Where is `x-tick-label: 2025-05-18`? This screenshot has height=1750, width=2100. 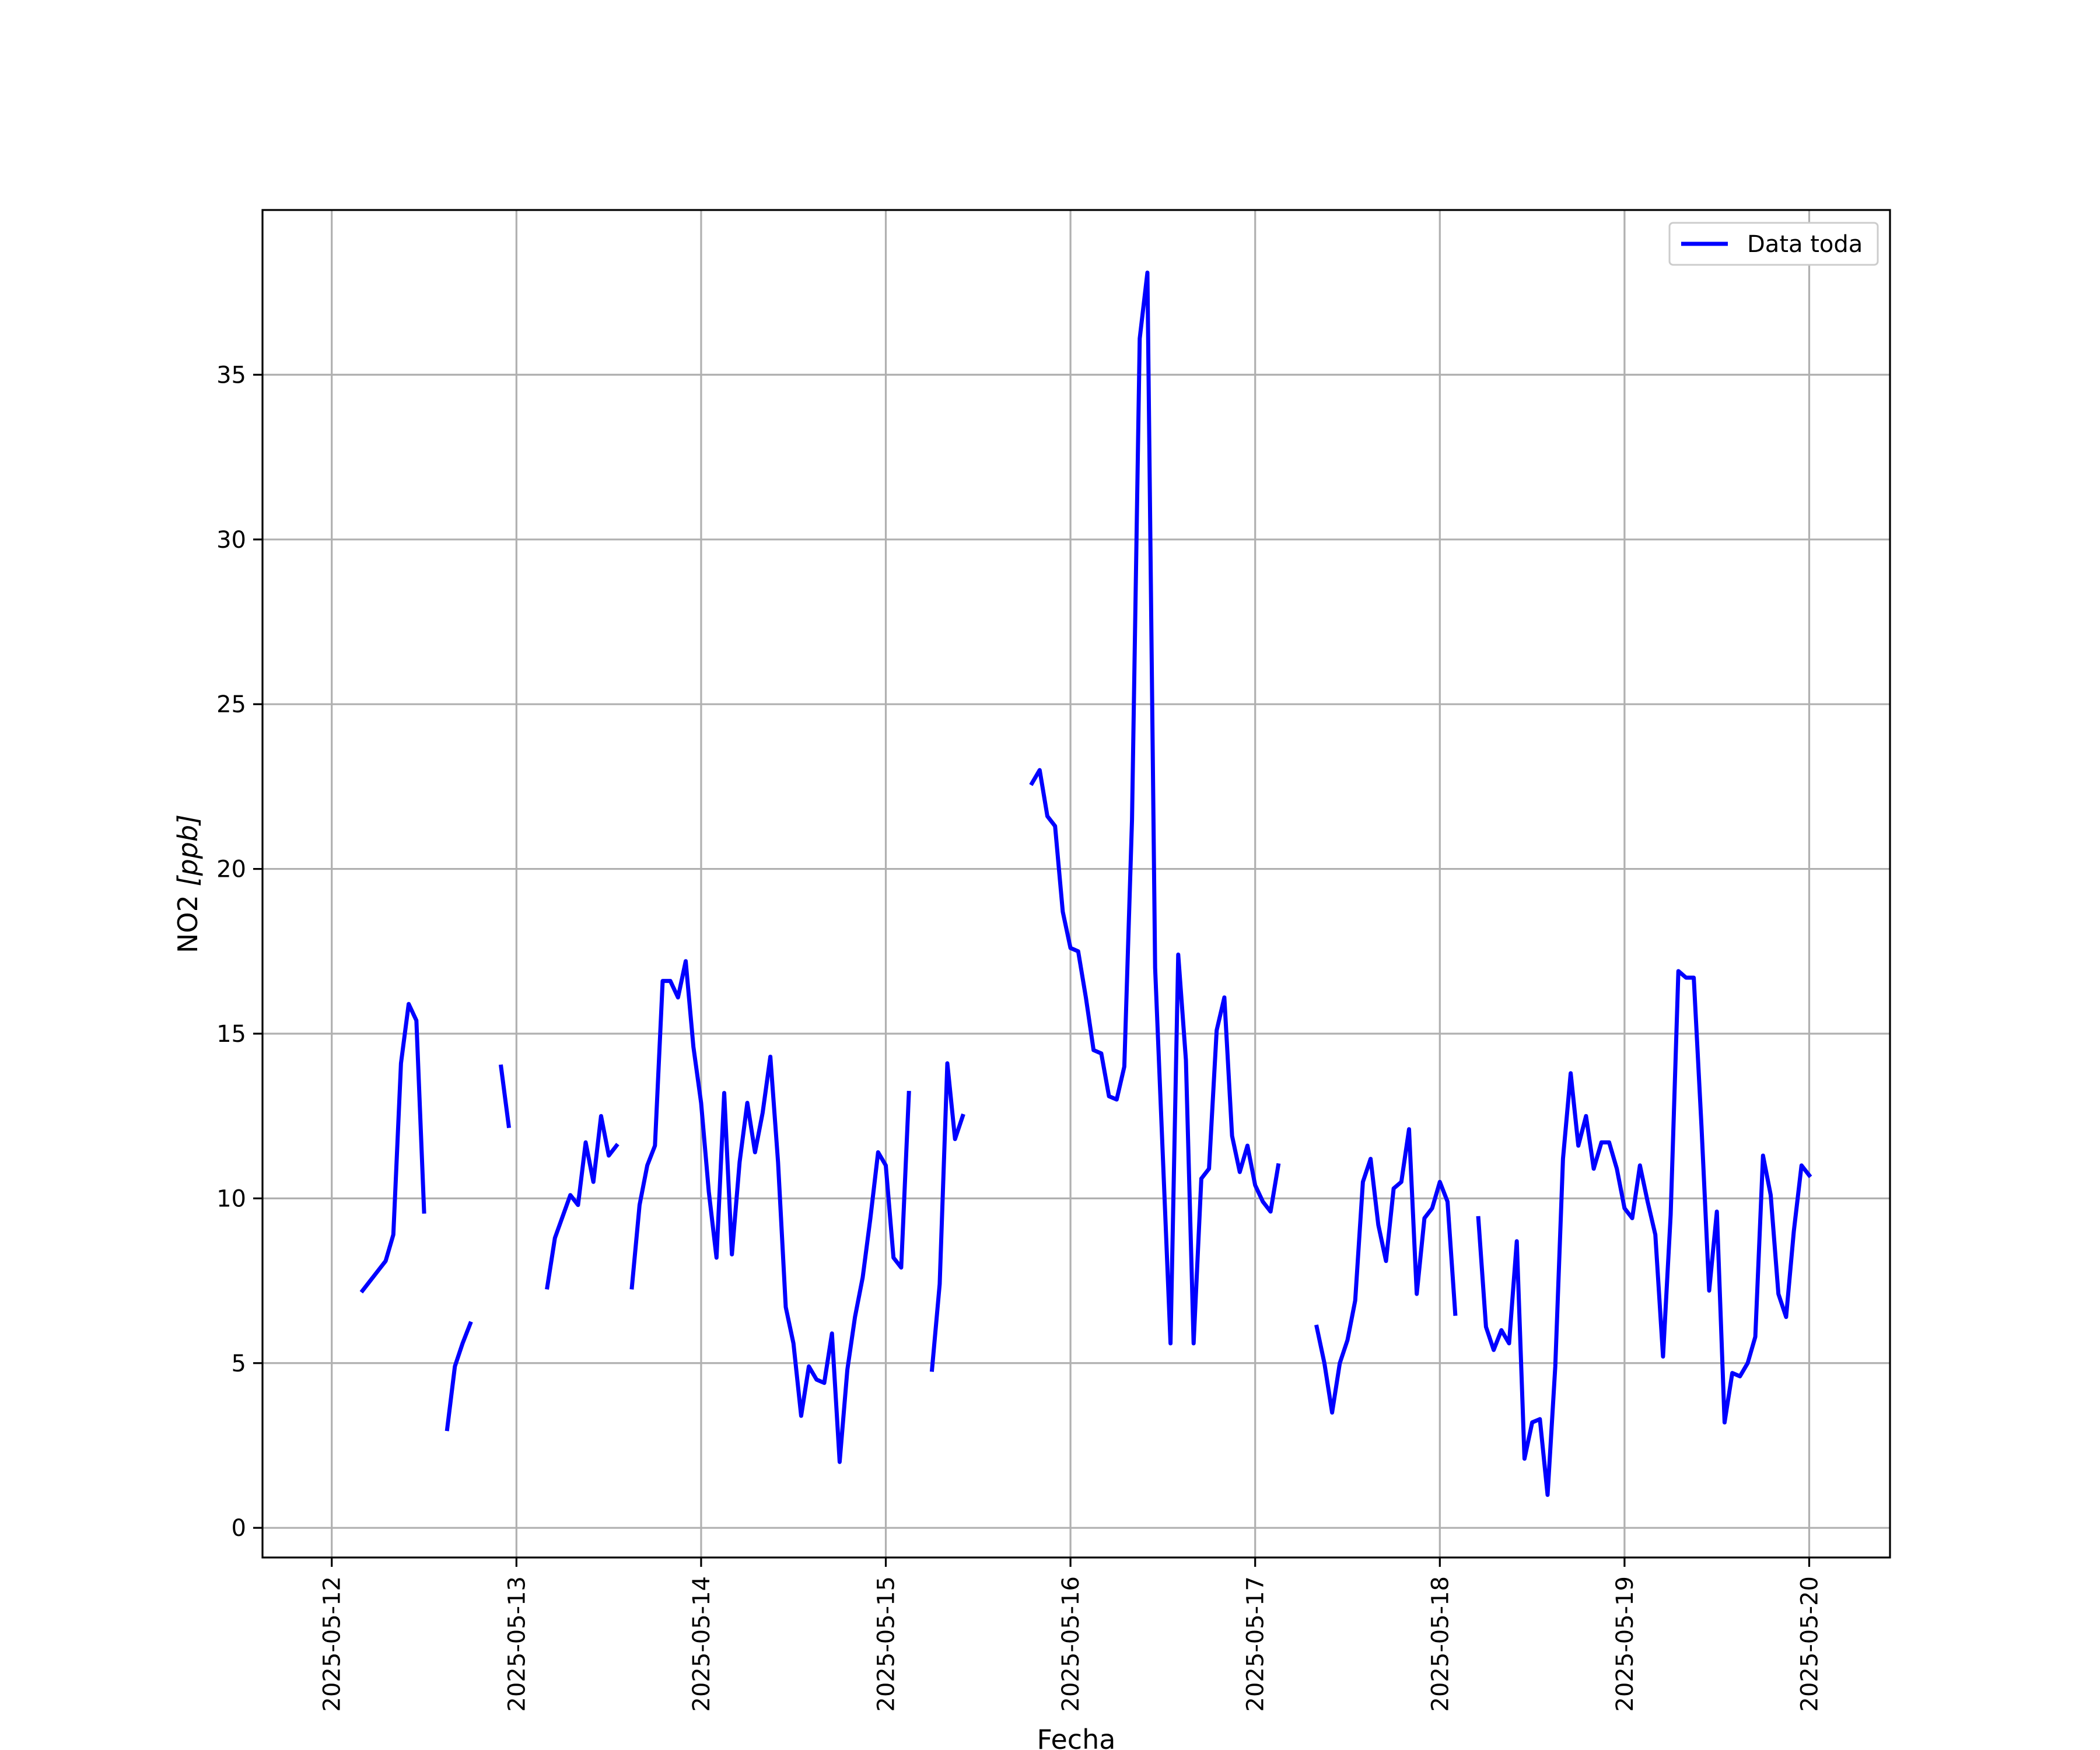 x-tick-label: 2025-05-18 is located at coordinates (1440, 1644).